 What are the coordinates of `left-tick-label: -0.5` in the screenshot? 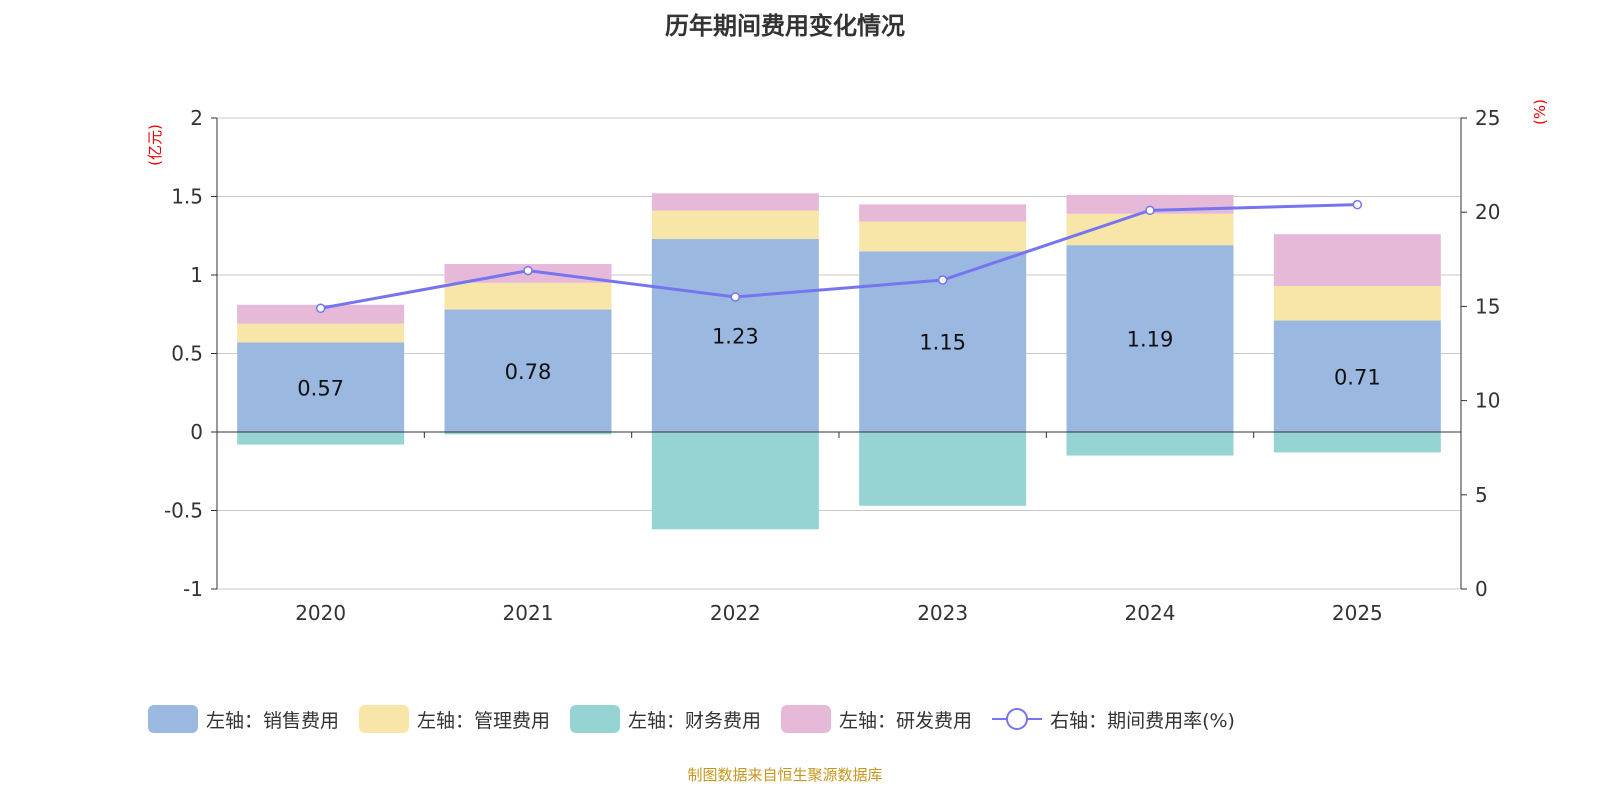 It's located at (183, 511).